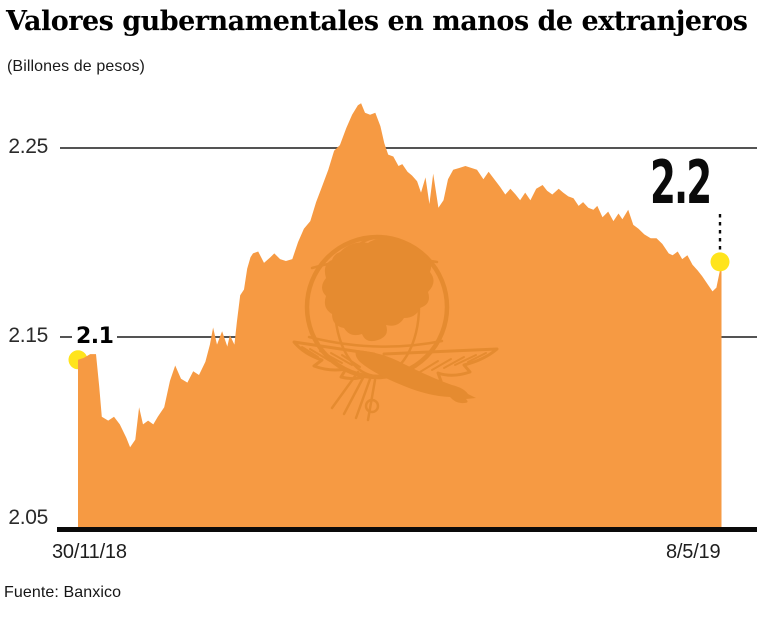 Image resolution: width=758 pixels, height=620 pixels. What do you see at coordinates (28, 517) in the screenshot?
I see `y-tick-2-05: 2.05` at bounding box center [28, 517].